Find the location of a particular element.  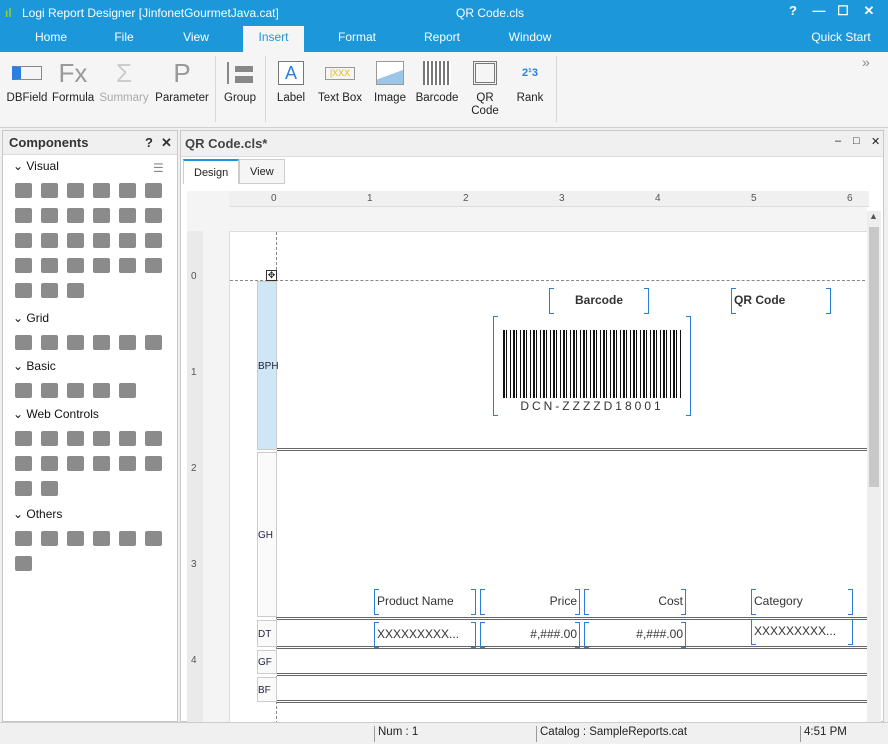

summary-button: Σ Summary is located at coordinates (124, 81).